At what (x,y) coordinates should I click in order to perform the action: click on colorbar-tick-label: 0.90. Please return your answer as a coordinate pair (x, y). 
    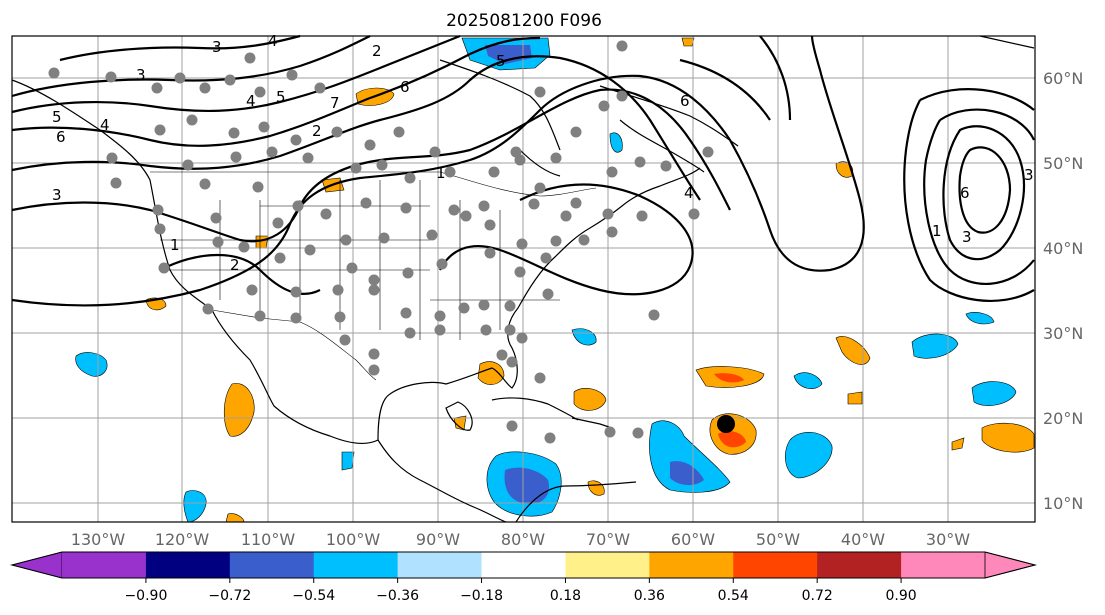
    Looking at the image, I should click on (901, 596).